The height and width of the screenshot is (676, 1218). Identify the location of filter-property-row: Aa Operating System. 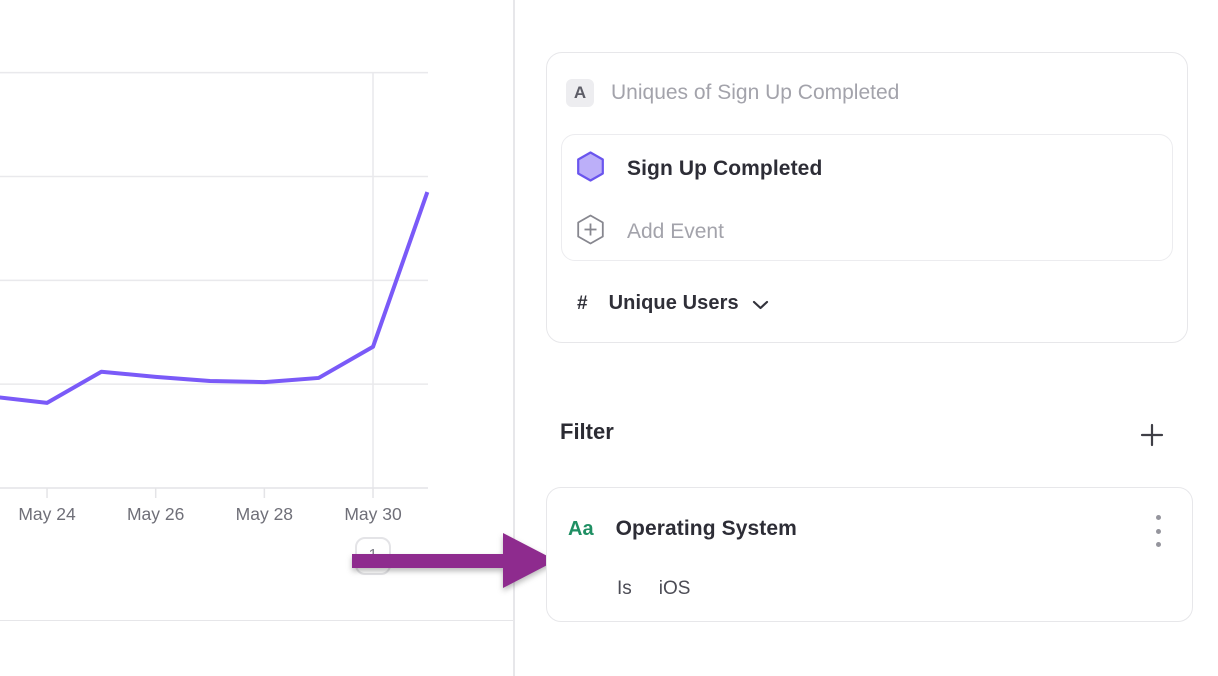
(682, 529).